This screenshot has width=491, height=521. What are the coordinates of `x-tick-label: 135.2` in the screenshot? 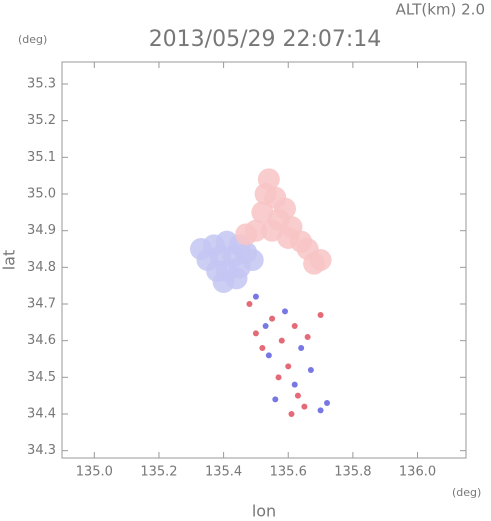 It's located at (158, 472).